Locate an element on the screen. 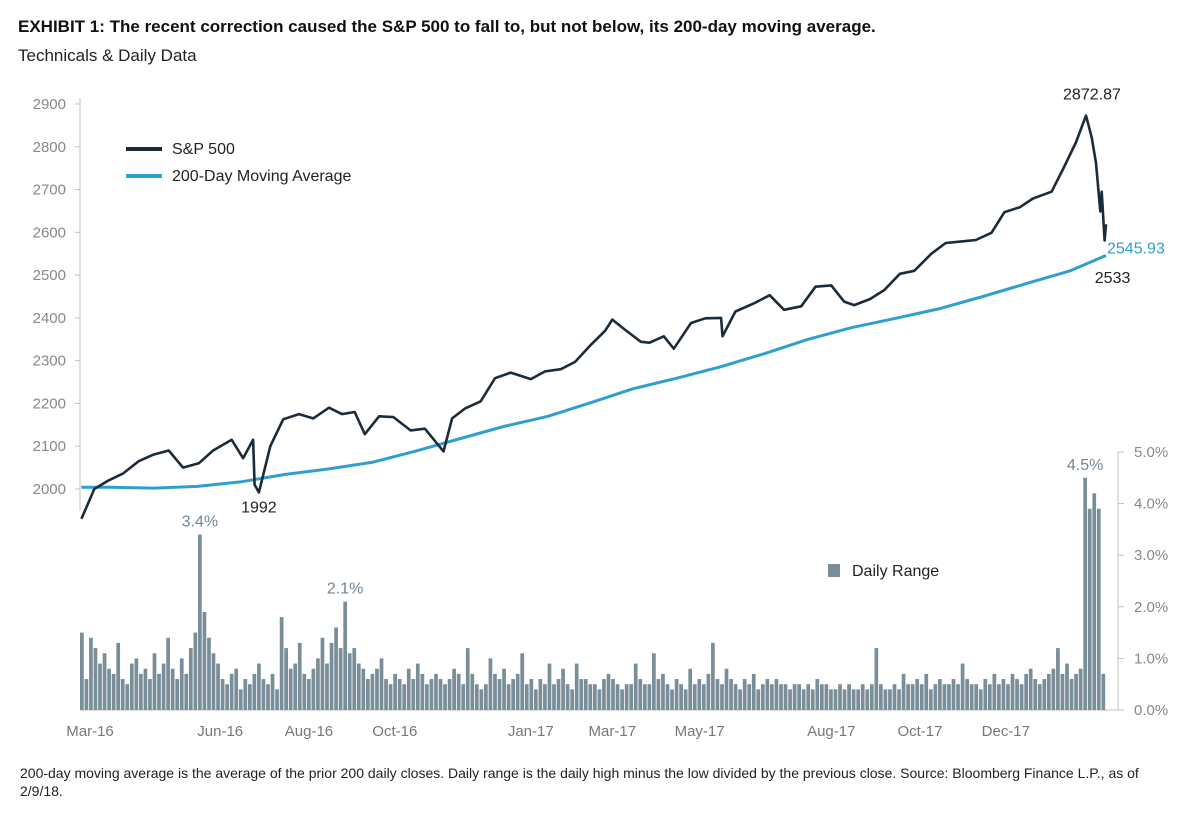 Image resolution: width=1200 pixels, height=820 pixels. price-tick-label: 2300 is located at coordinates (49, 361).